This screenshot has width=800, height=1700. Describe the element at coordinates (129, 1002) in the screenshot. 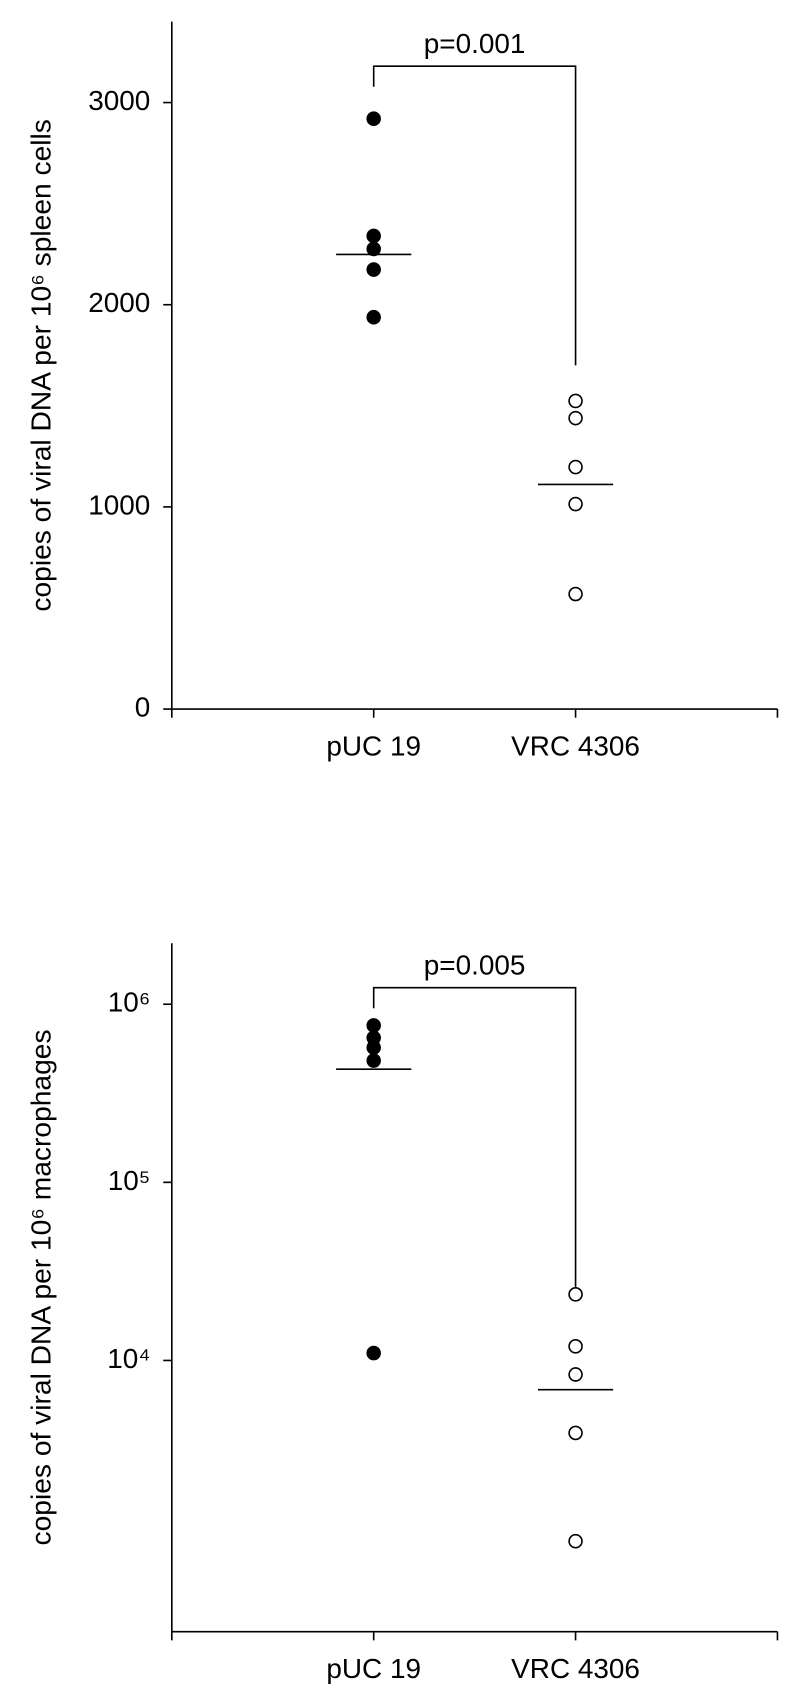

I see `y-tick-label: 10⁶` at that location.